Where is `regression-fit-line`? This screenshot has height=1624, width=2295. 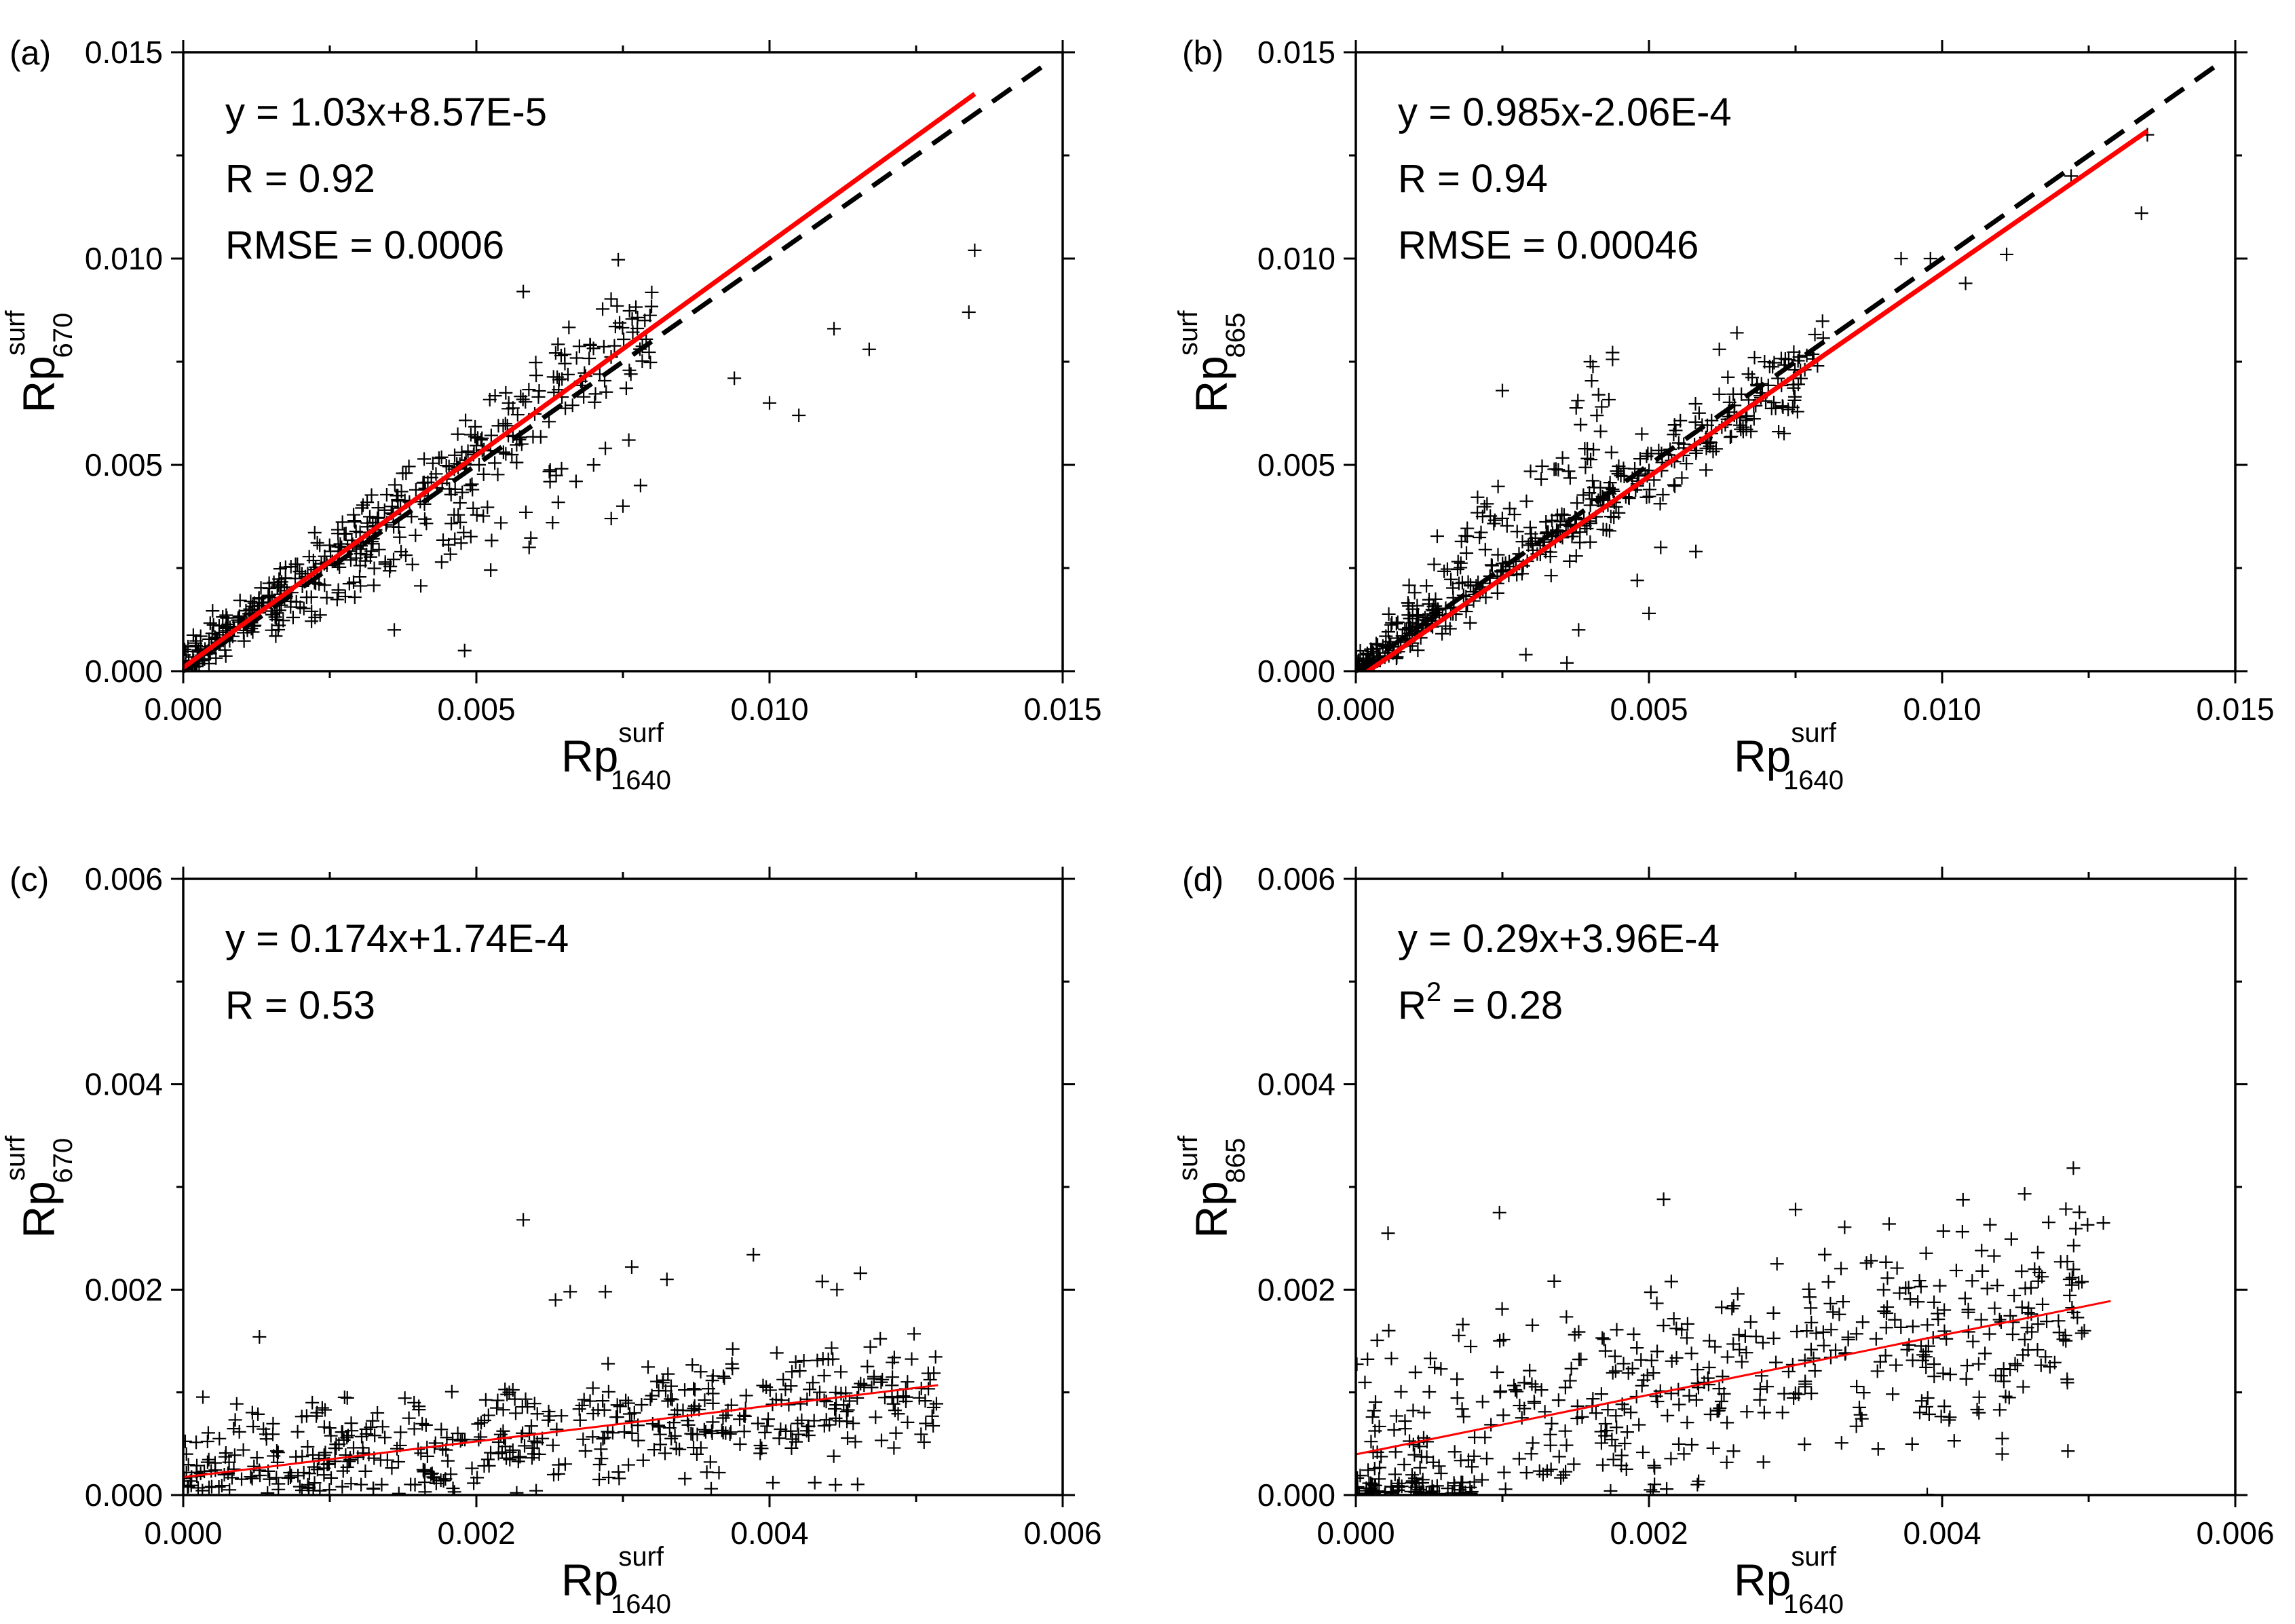 regression-fit-line is located at coordinates (560, 1431).